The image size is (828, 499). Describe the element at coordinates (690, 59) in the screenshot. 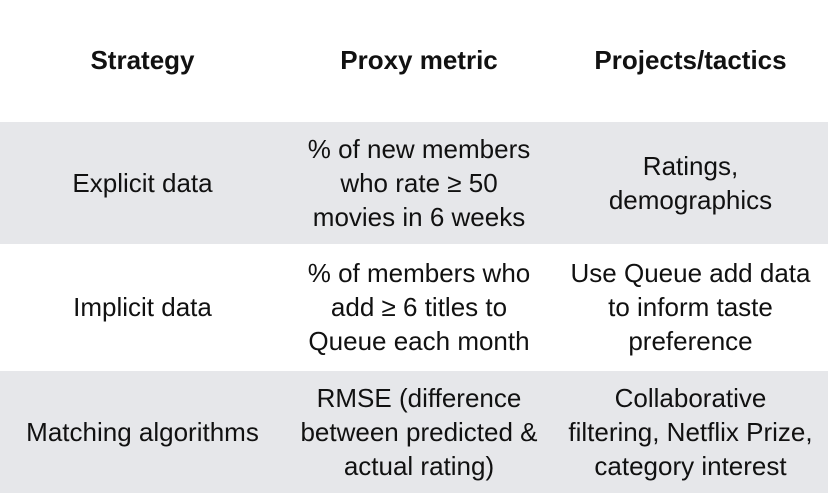

I see `header-projects-tactics: Projects/tactics` at that location.